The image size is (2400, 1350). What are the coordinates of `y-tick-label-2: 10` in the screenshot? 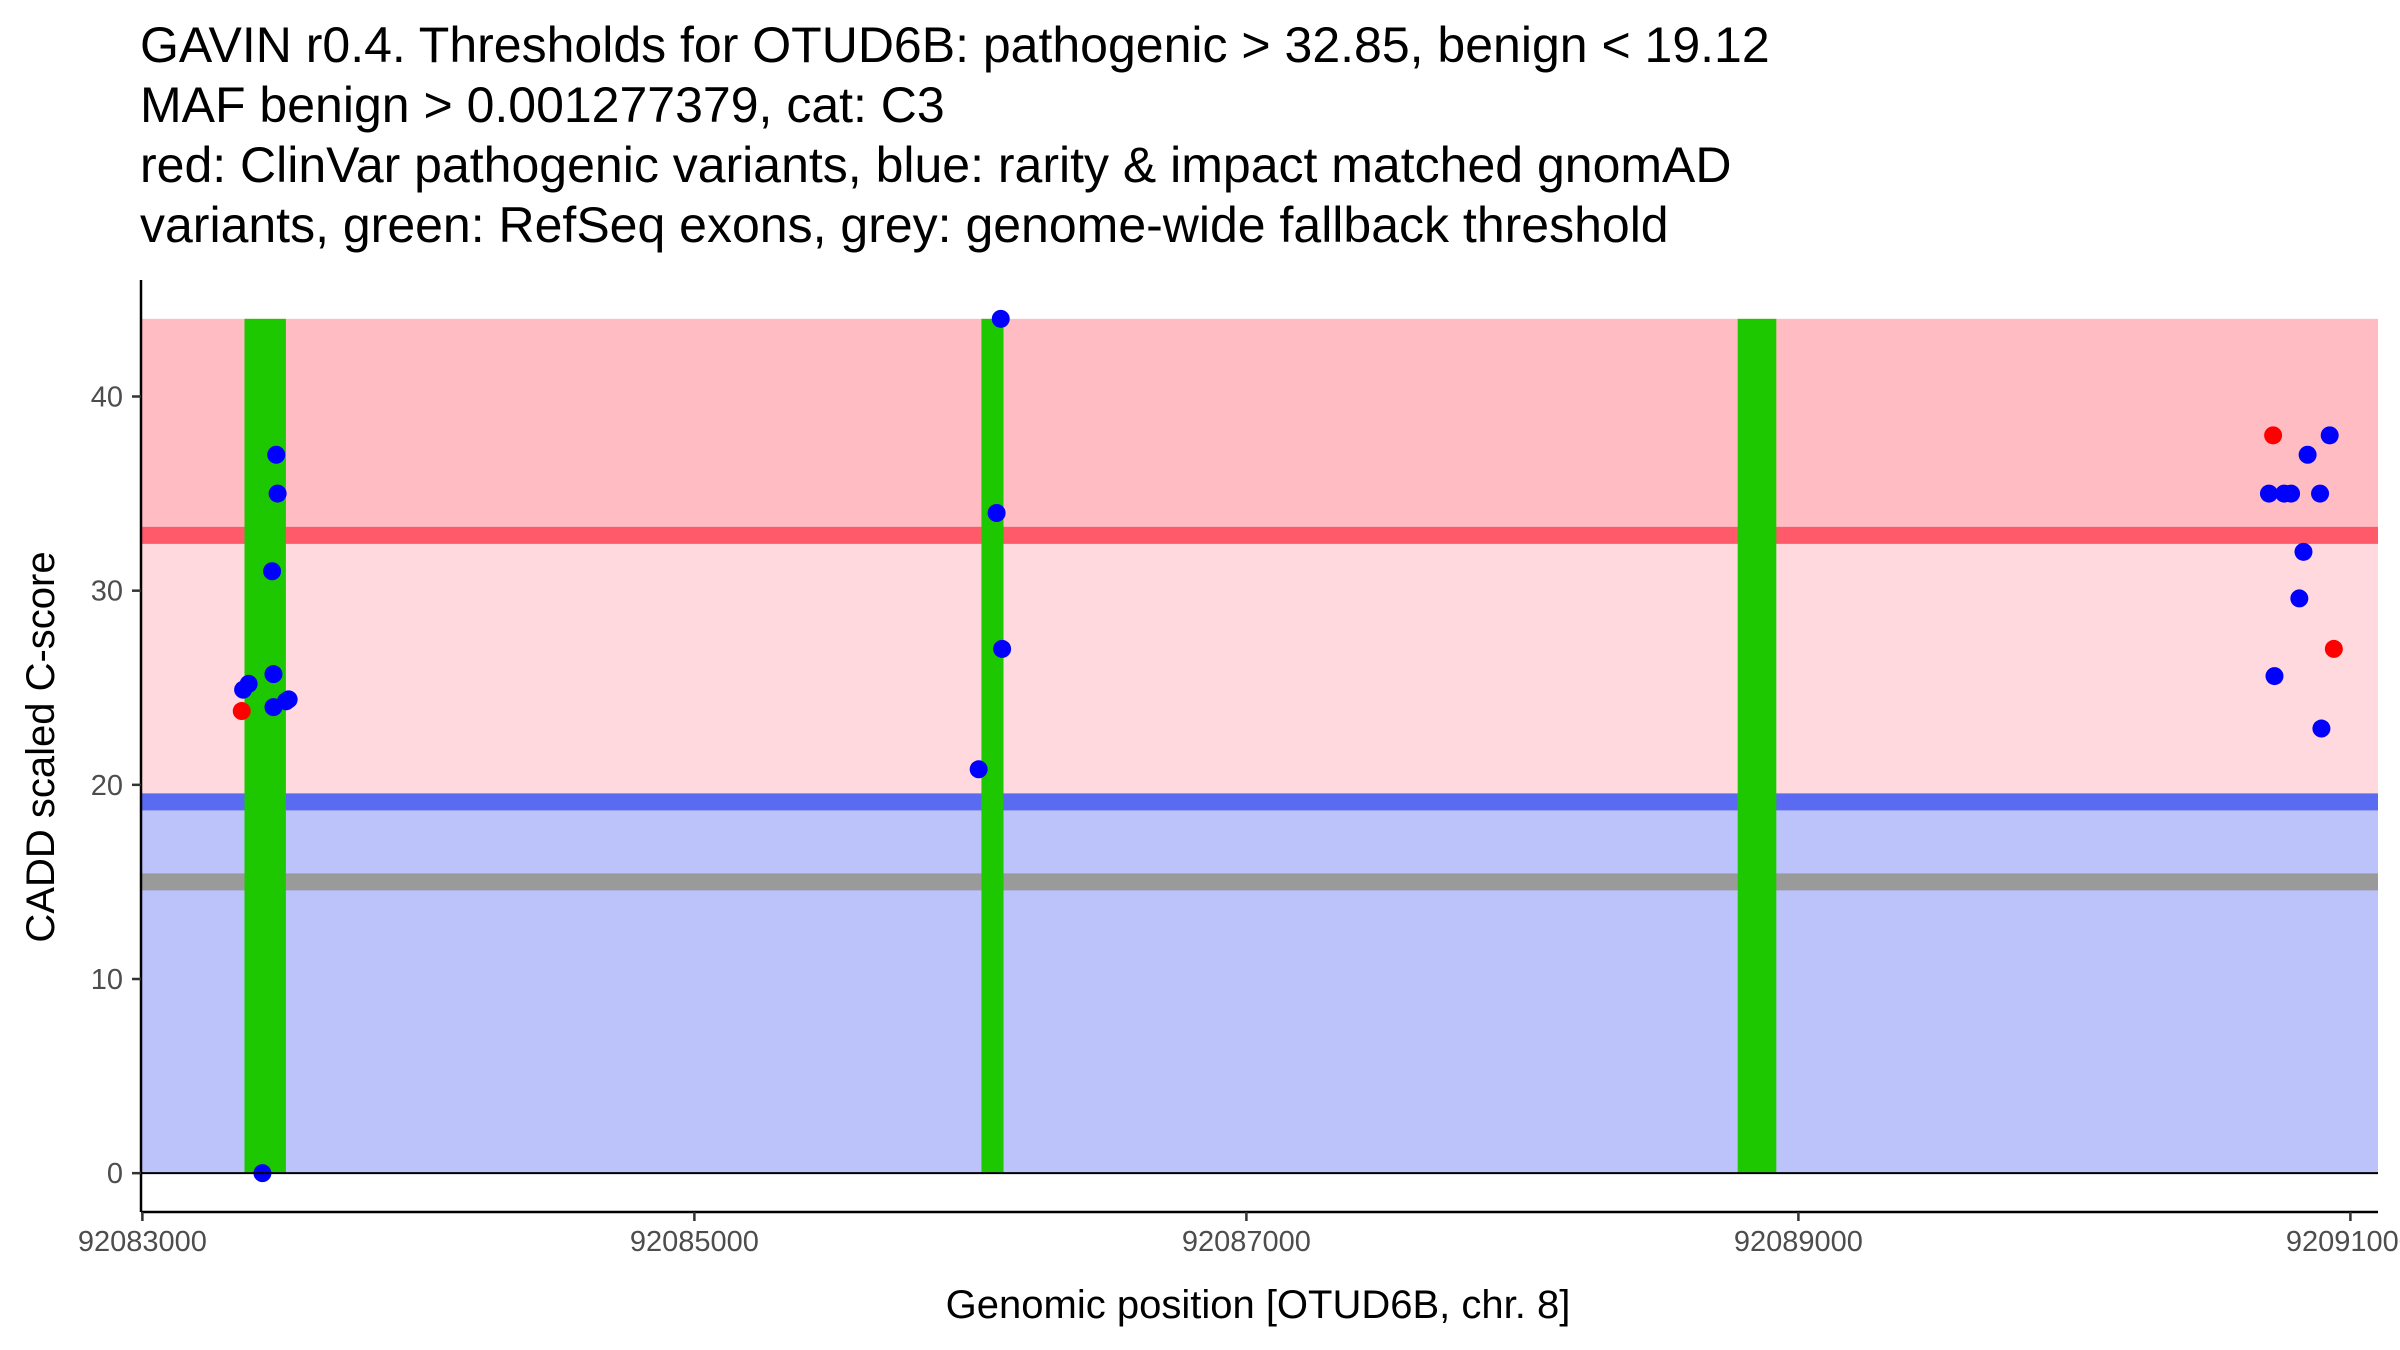 It's located at (107, 980).